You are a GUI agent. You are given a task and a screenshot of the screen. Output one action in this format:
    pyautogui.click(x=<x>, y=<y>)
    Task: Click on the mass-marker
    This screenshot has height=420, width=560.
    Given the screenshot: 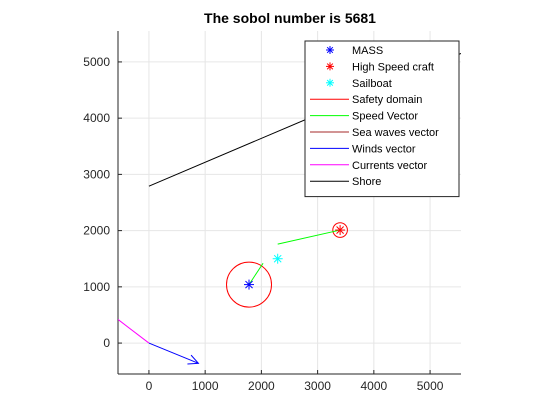 What is the action you would take?
    pyautogui.click(x=249, y=284)
    